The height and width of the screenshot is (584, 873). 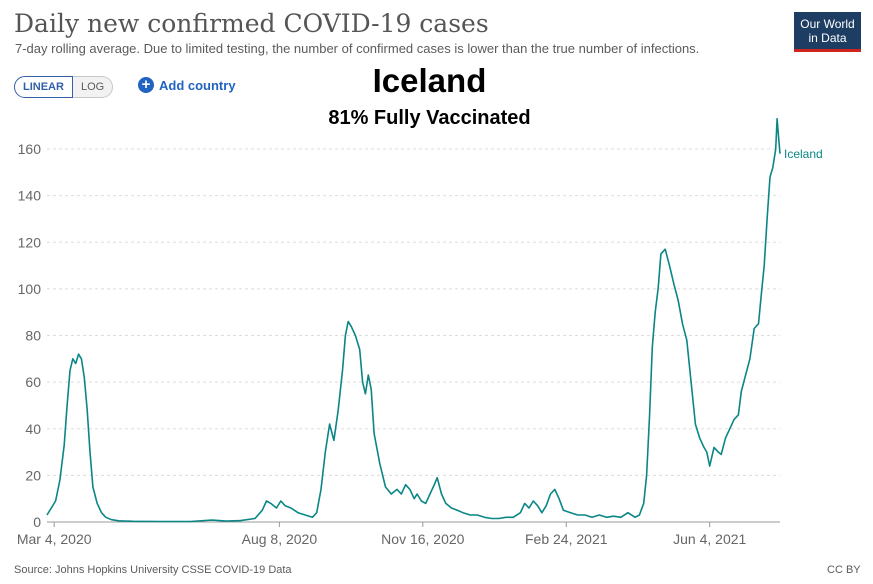 What do you see at coordinates (251, 23) in the screenshot?
I see `chart-title: Daily new confirmed COVID-19 cases` at bounding box center [251, 23].